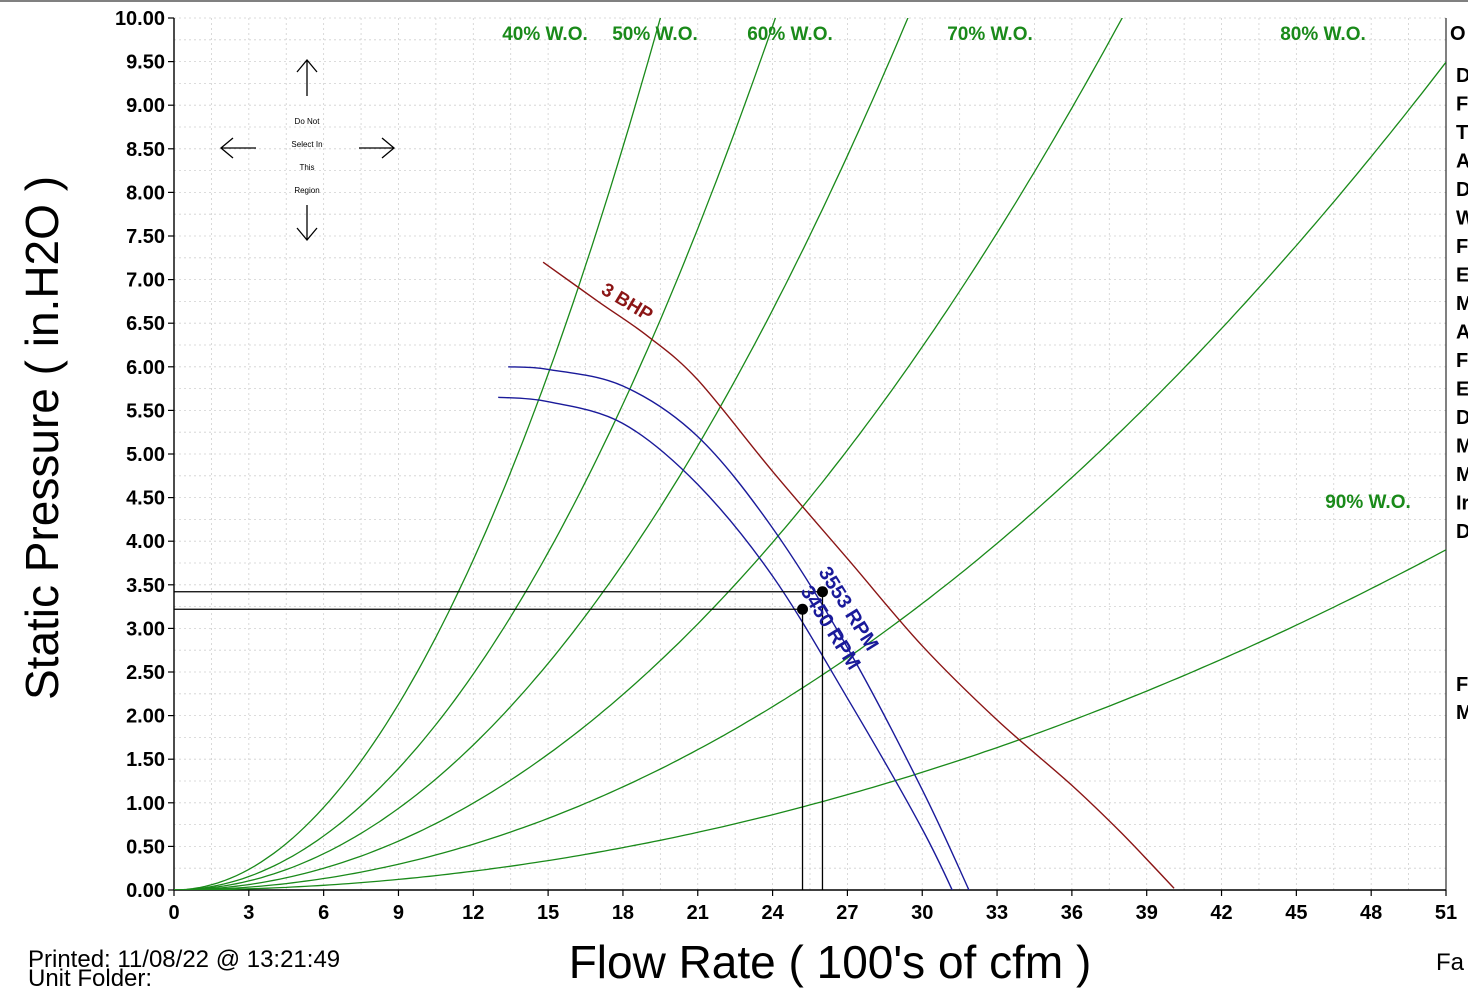 The image size is (1468, 997). Describe the element at coordinates (990, 34) in the screenshot. I see `system-curve-label: 70% W.O.` at that location.